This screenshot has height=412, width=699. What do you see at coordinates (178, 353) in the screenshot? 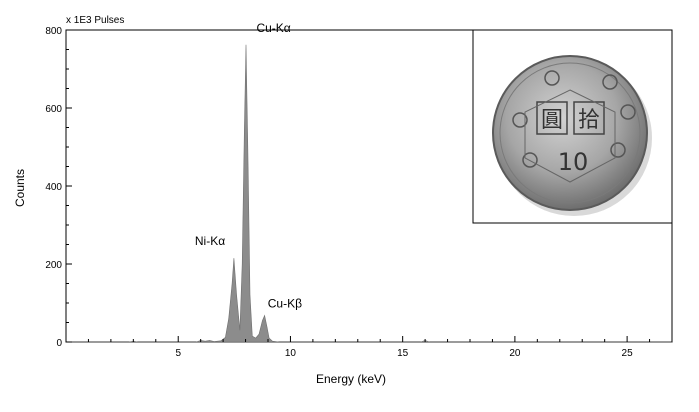
I see `x-tick-label: 5` at bounding box center [178, 353].